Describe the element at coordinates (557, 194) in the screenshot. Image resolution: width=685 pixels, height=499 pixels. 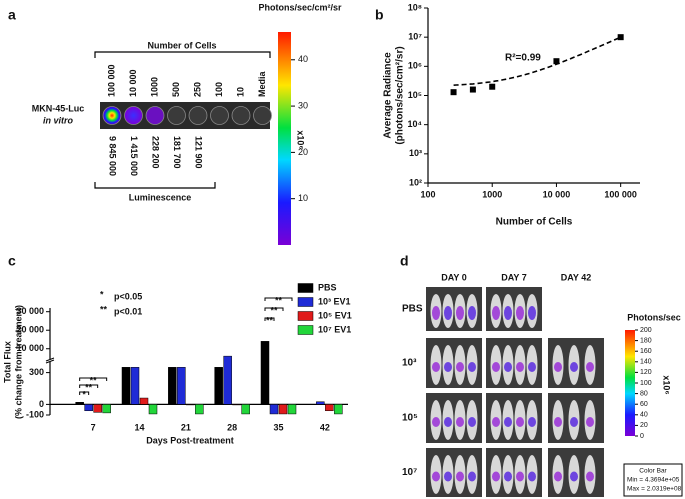
I see `x-tick-label: 10 000` at that location.